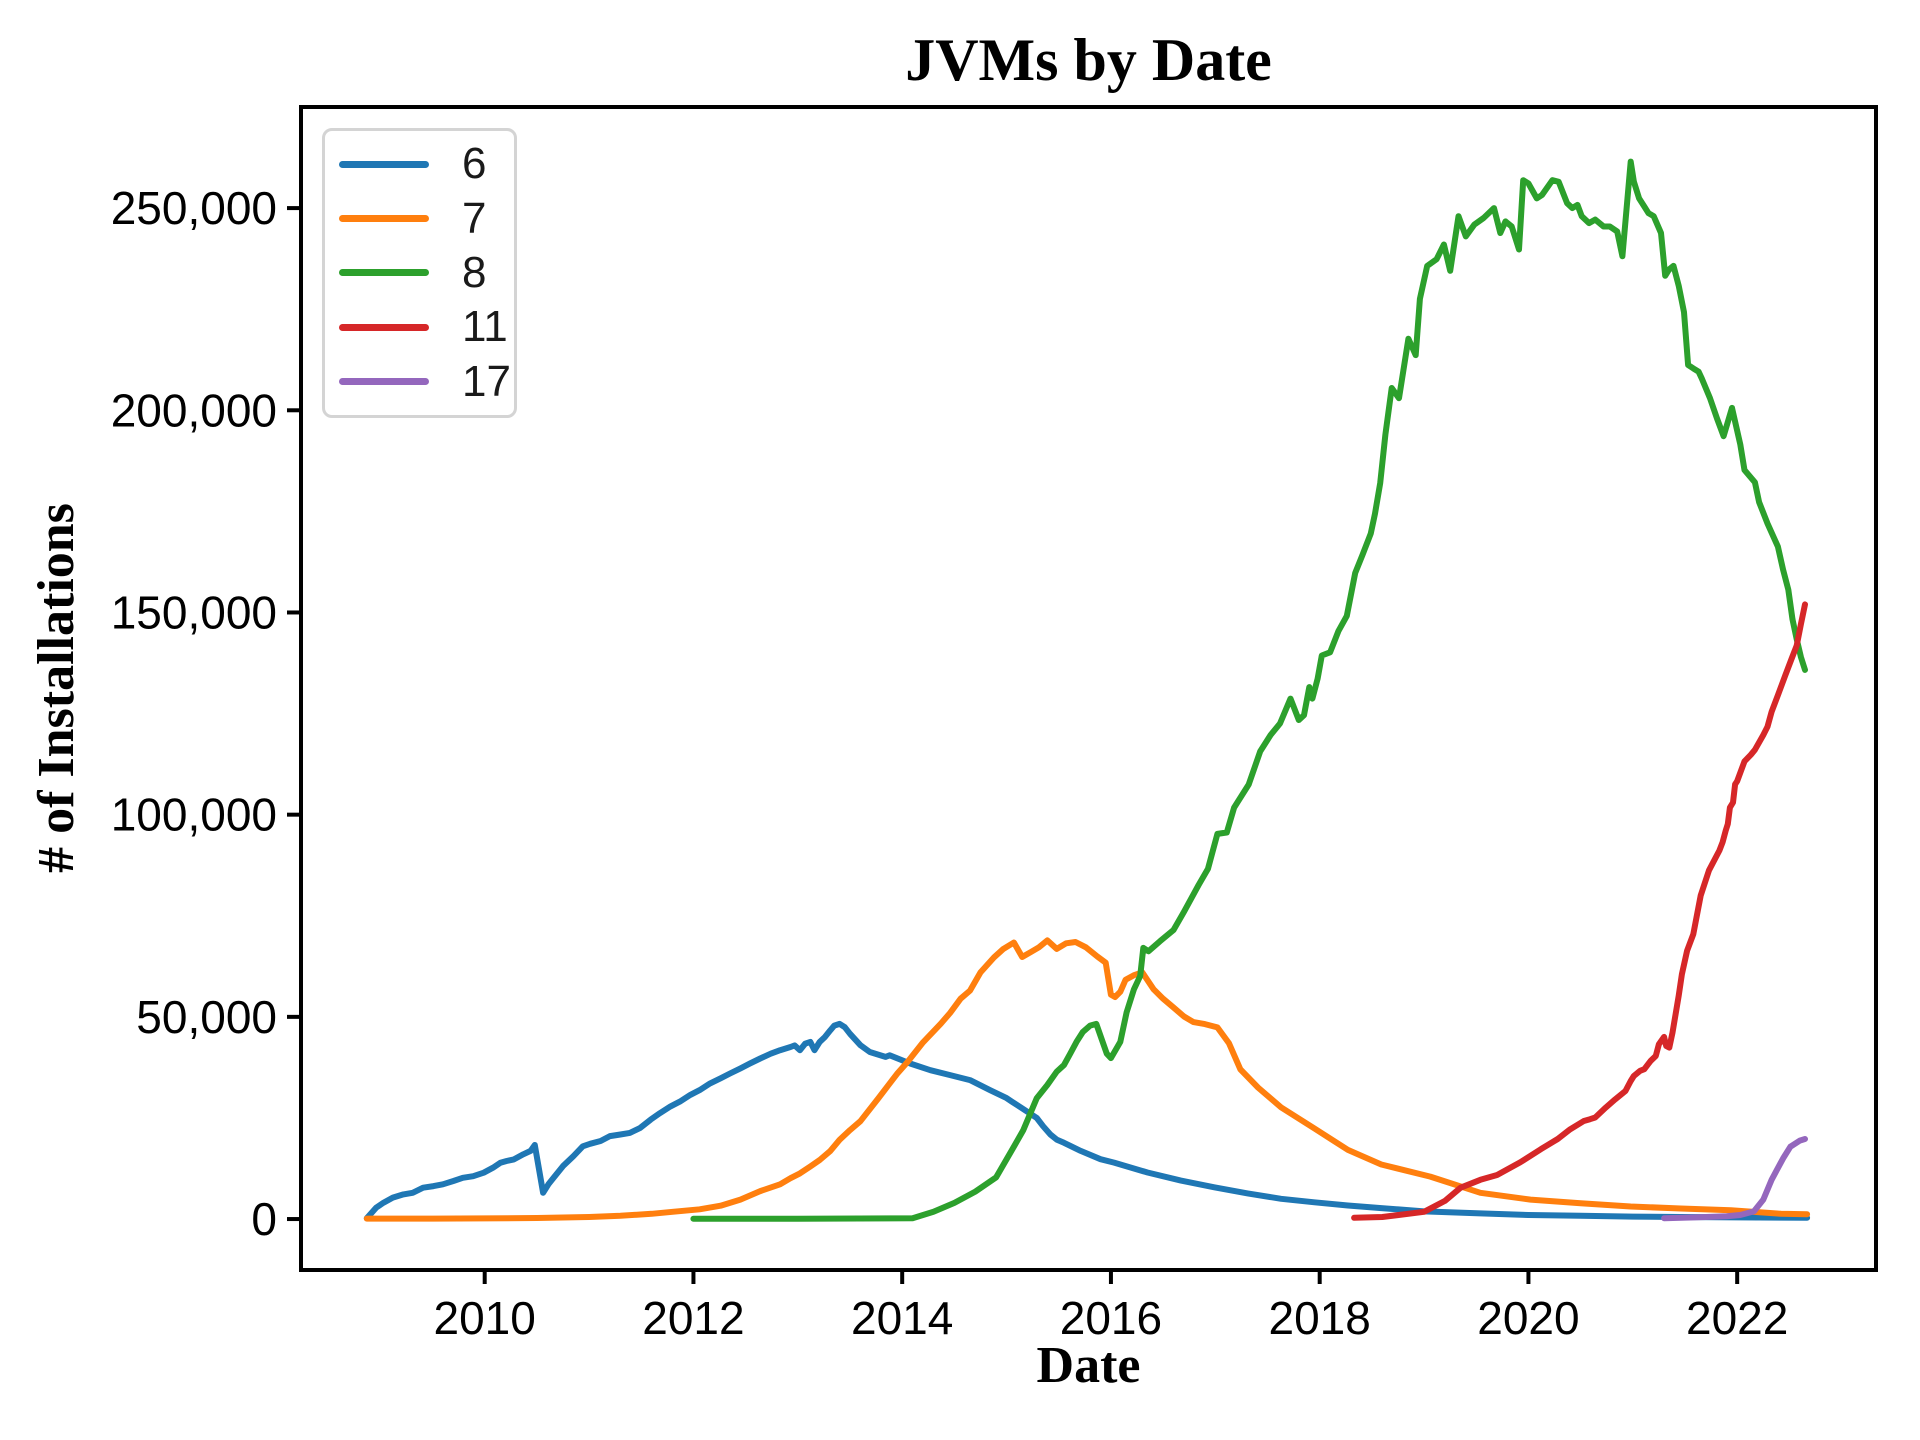  Describe the element at coordinates (902, 1318) in the screenshot. I see `x-tick-label: 2014` at that location.